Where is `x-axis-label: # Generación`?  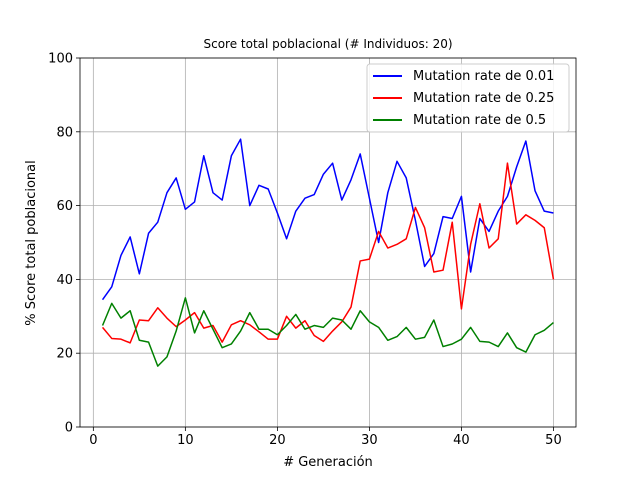 x-axis-label: # Generación is located at coordinates (328, 462).